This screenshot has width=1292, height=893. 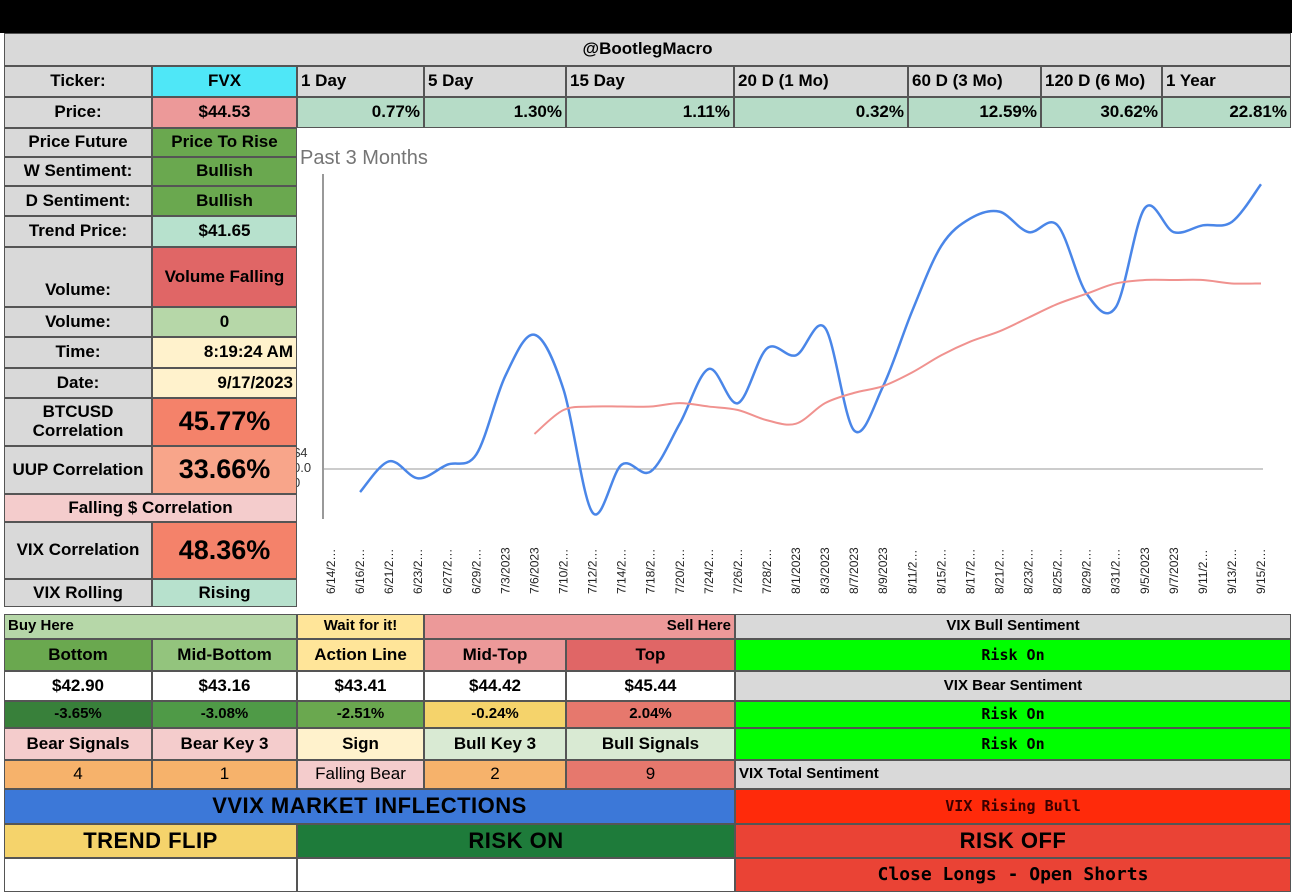 I want to click on bear-signals-label: Bear Signals, so click(x=78, y=744).